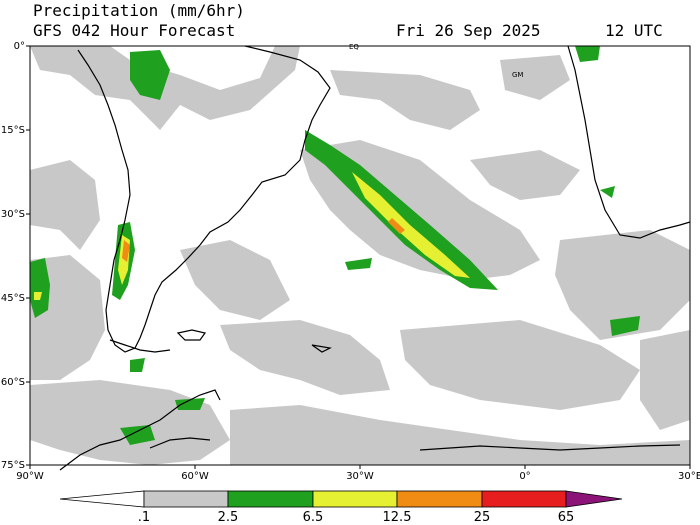 The image size is (700, 525). Describe the element at coordinates (191, 335) in the screenshot. I see `falklands-coastline` at that location.